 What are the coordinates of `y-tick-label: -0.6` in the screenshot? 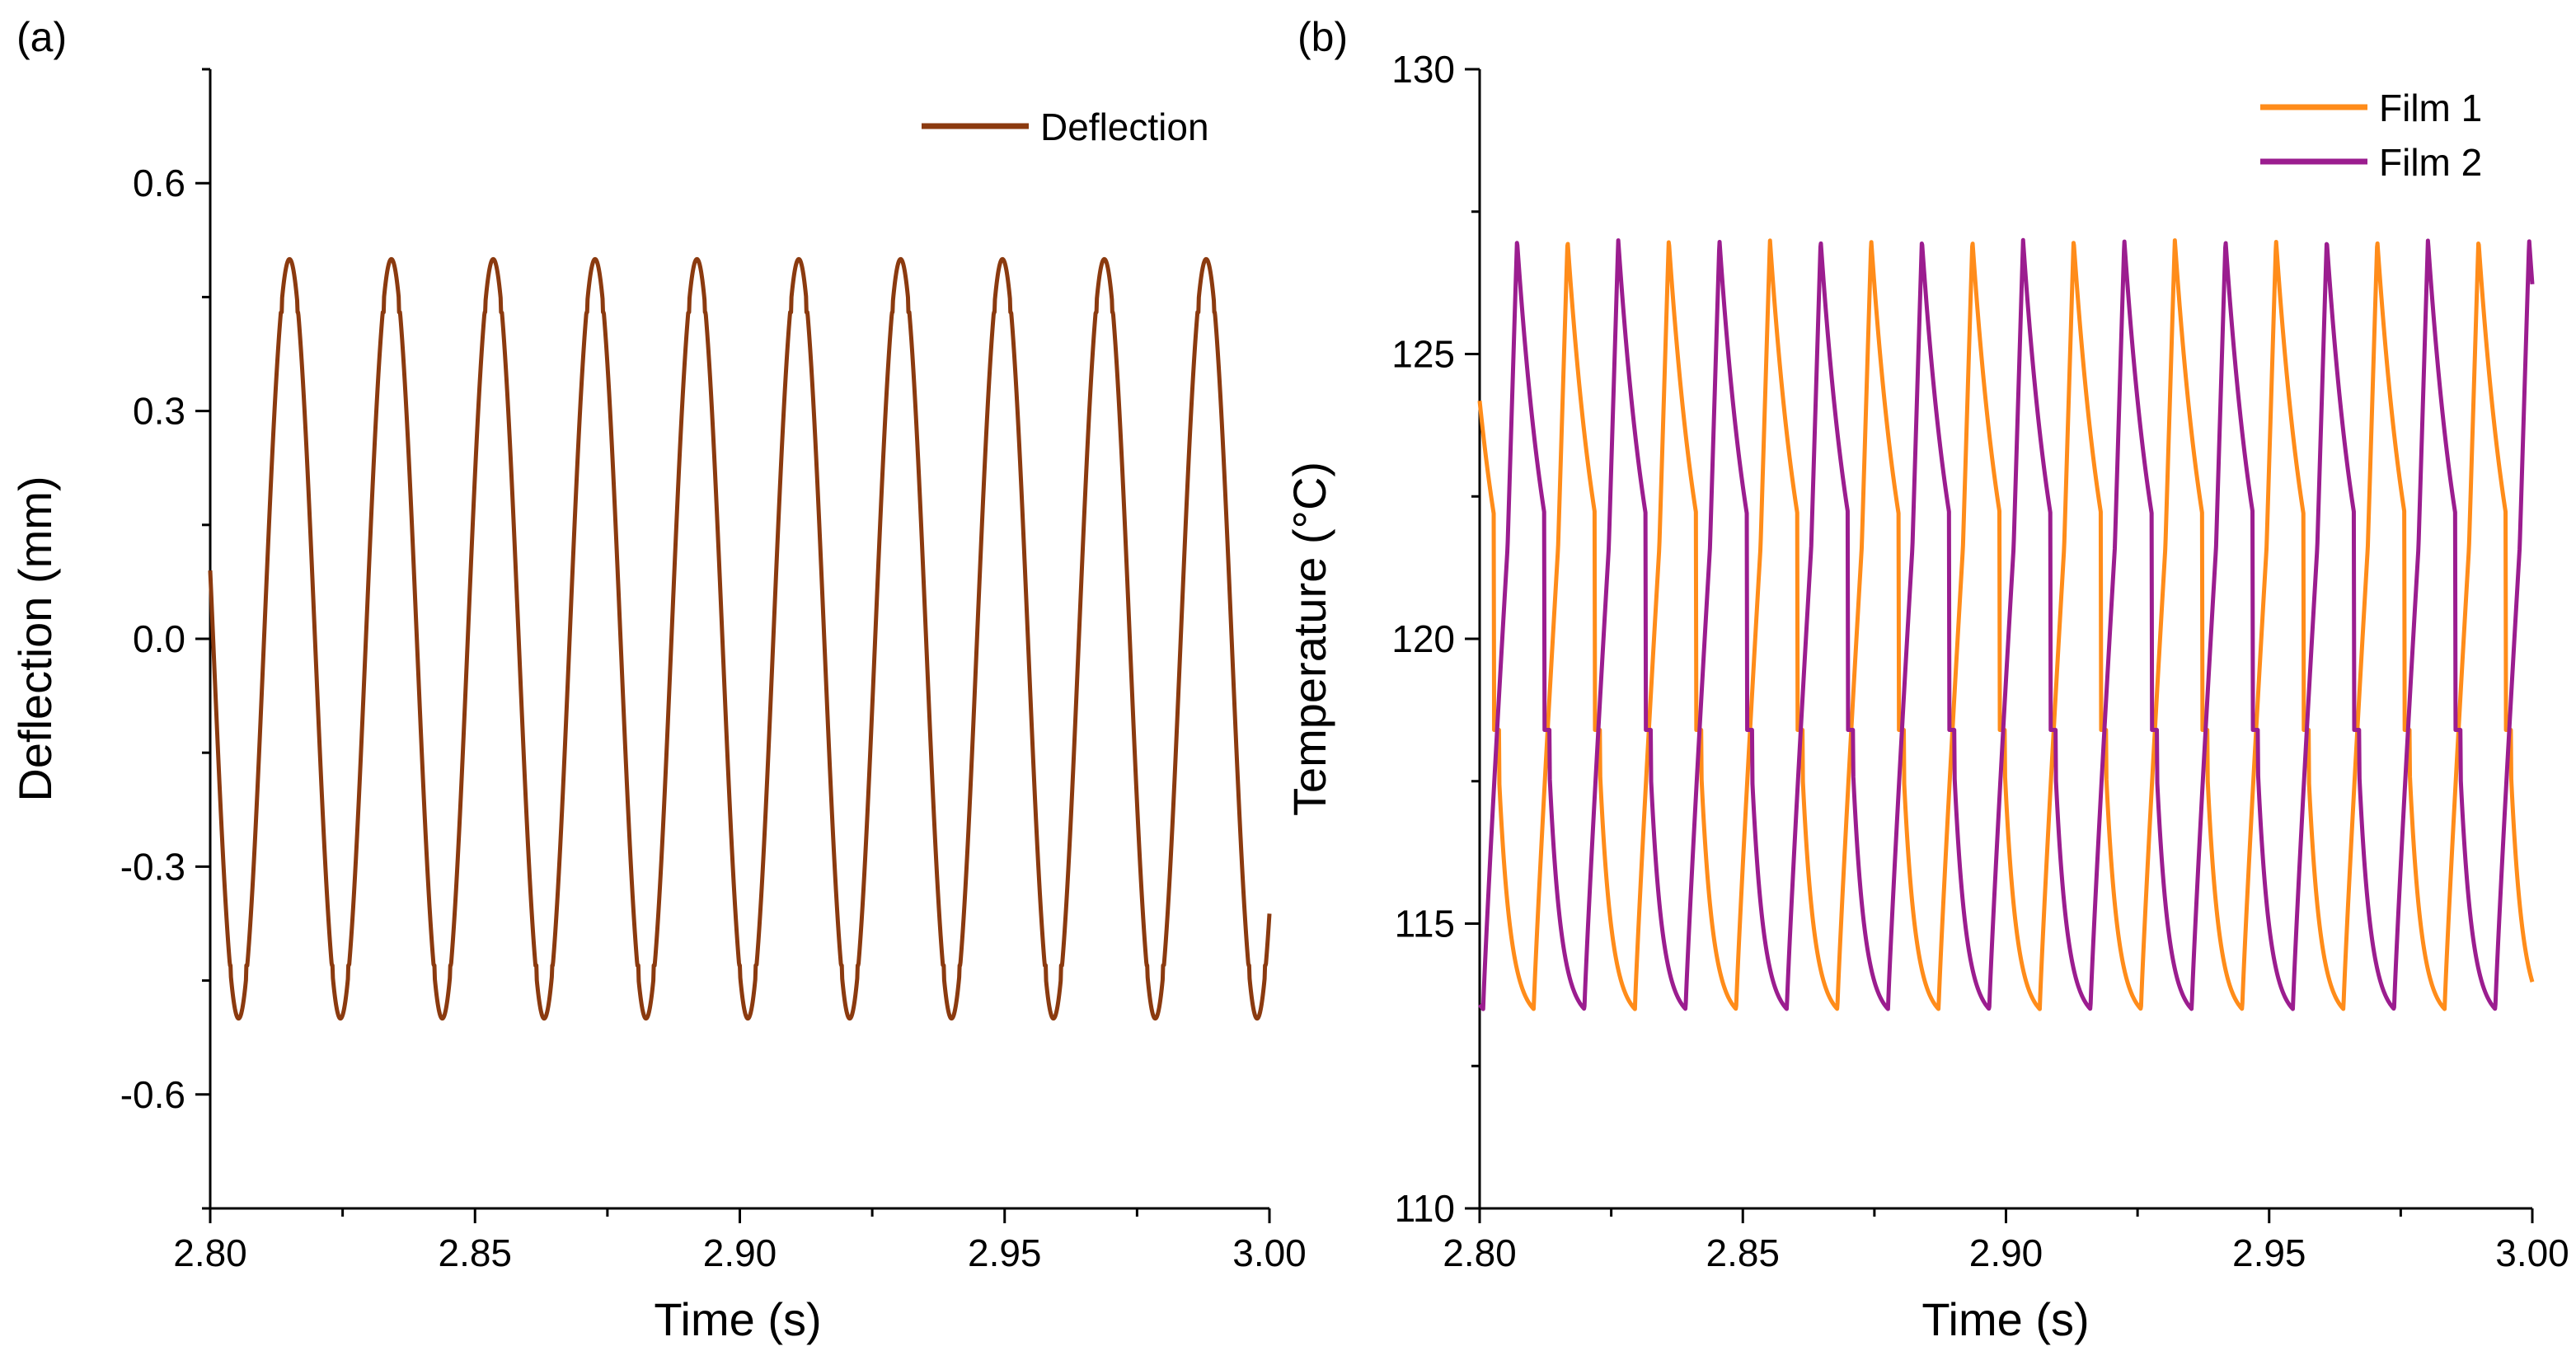 It's located at (152, 1094).